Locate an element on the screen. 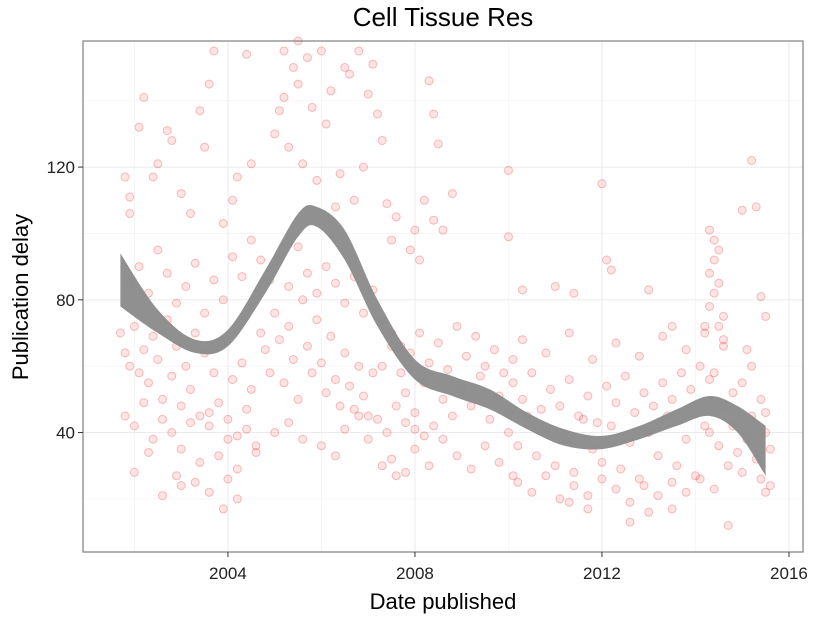 The image size is (825, 618). x-tick-label: 2004 is located at coordinates (228, 573).